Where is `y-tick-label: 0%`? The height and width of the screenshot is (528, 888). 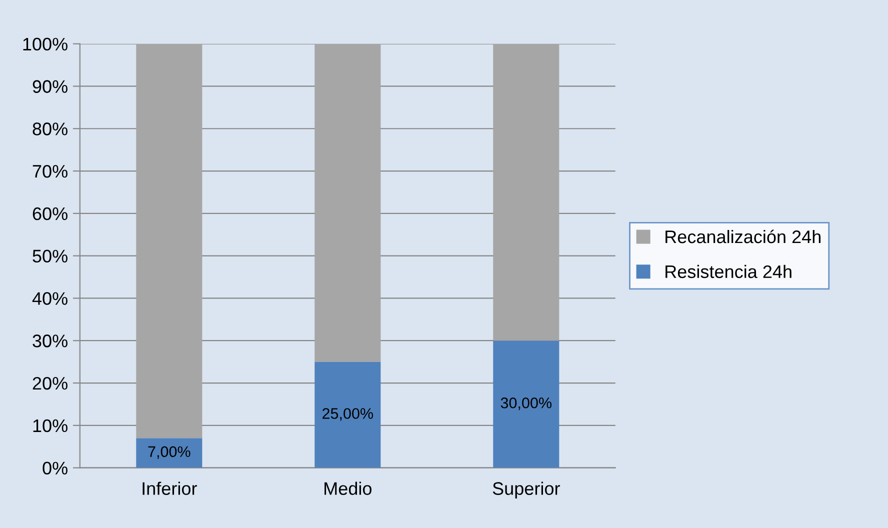 y-tick-label: 0% is located at coordinates (55, 468).